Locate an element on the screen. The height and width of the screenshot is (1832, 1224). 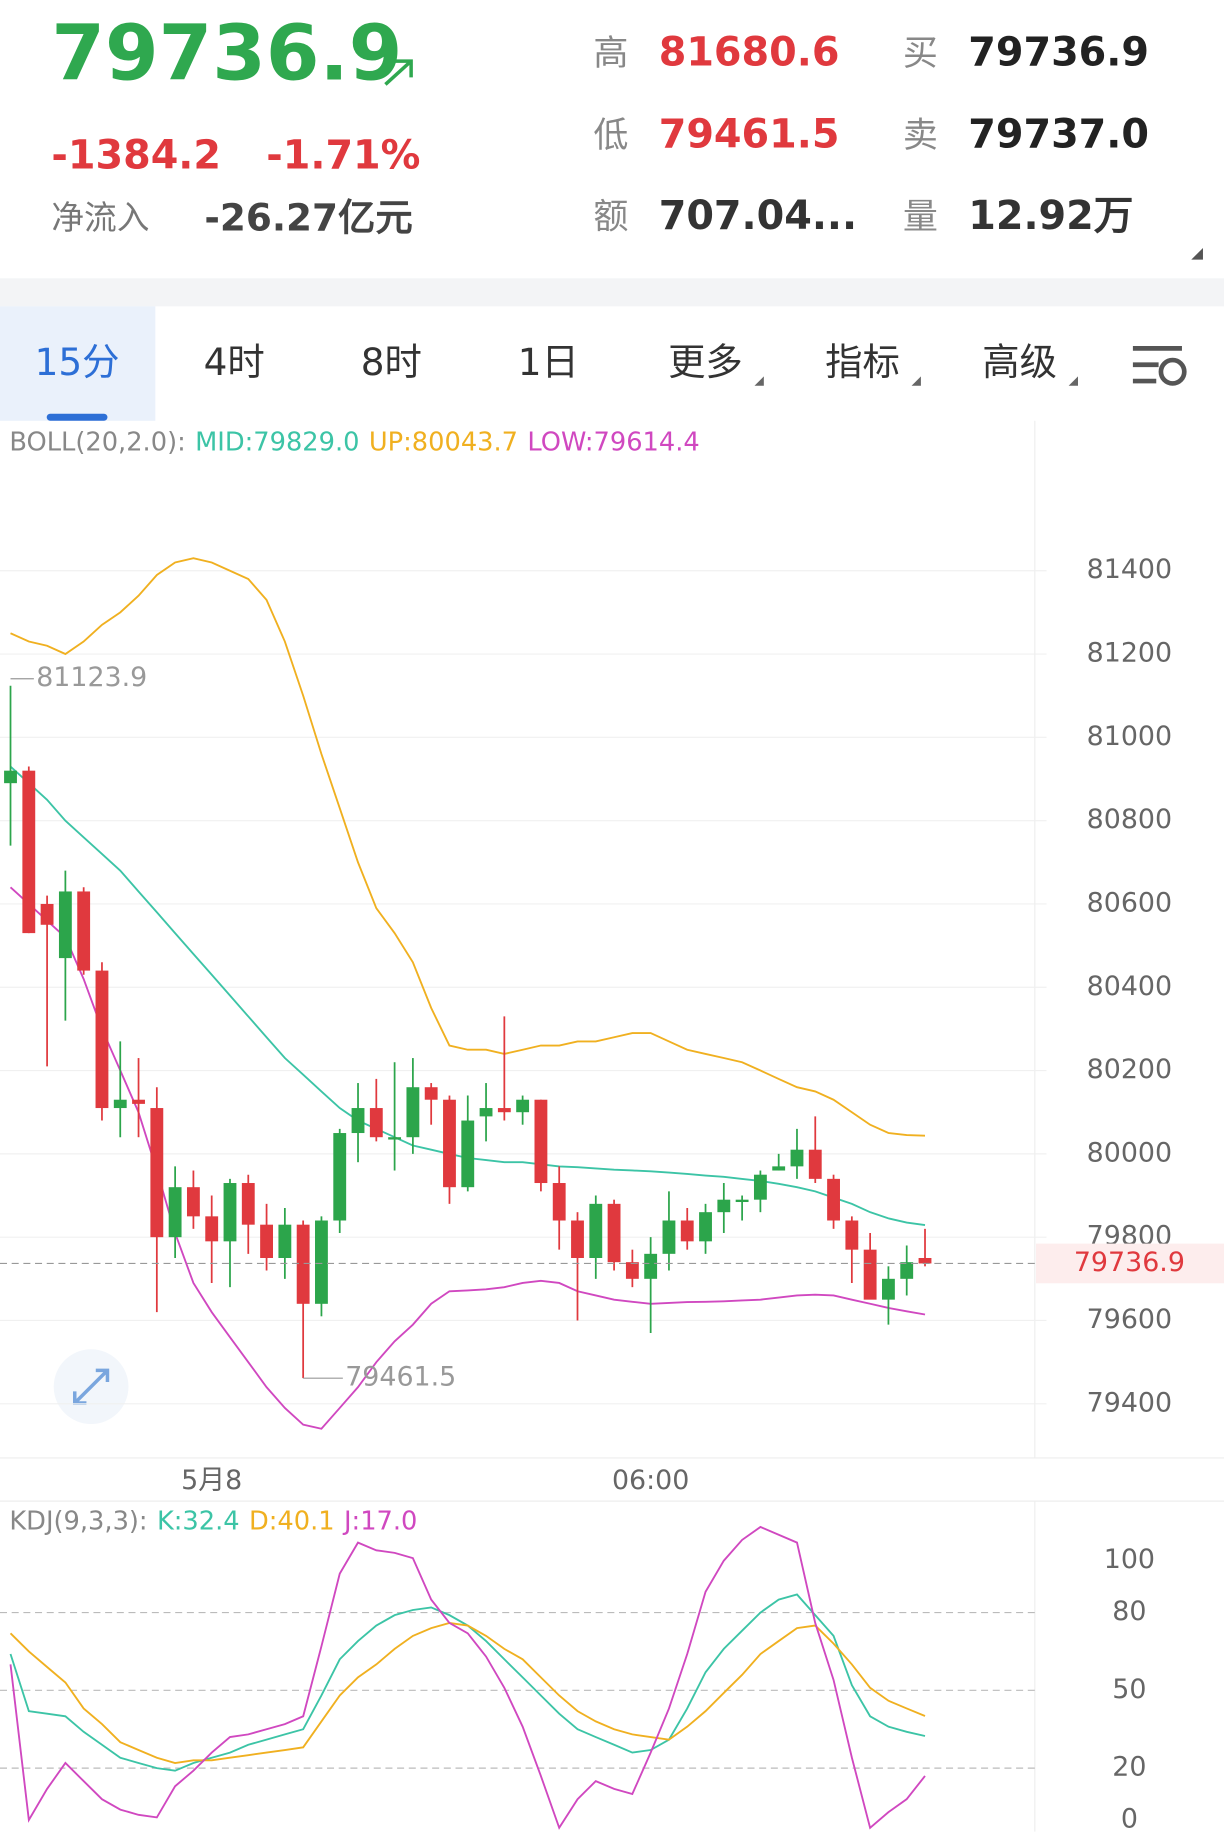
price: 79736.9 is located at coordinates (226, 54).